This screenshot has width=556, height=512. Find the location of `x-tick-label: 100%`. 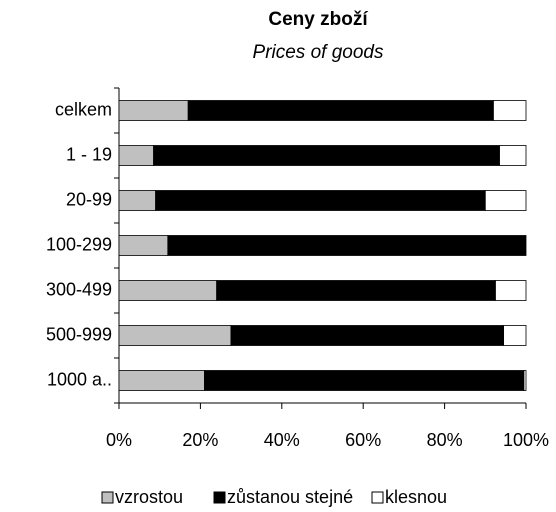

x-tick-label: 100% is located at coordinates (526, 440).